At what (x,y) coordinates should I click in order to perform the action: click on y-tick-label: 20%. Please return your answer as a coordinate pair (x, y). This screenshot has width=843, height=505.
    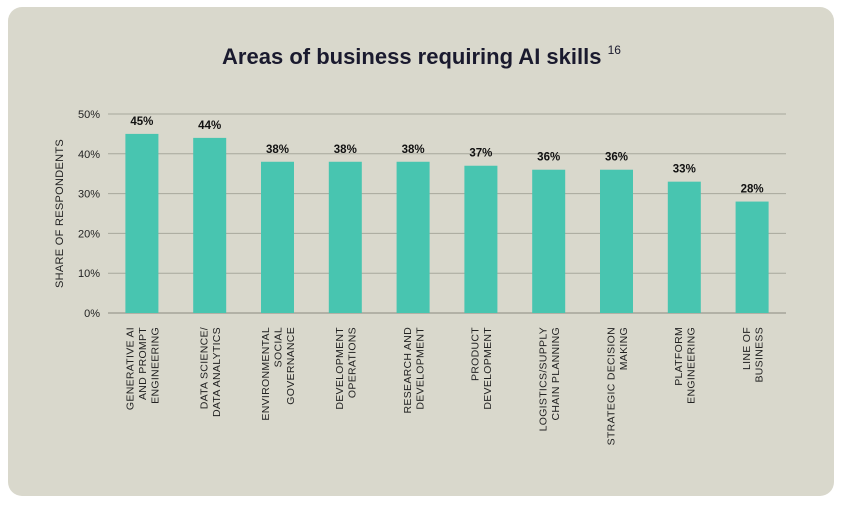
    Looking at the image, I should click on (89, 234).